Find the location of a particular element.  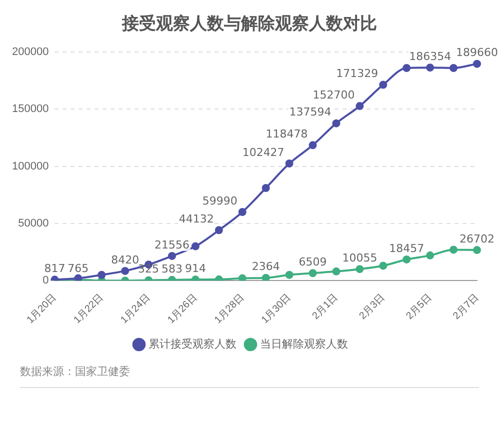

data-label: 6509 is located at coordinates (312, 261).